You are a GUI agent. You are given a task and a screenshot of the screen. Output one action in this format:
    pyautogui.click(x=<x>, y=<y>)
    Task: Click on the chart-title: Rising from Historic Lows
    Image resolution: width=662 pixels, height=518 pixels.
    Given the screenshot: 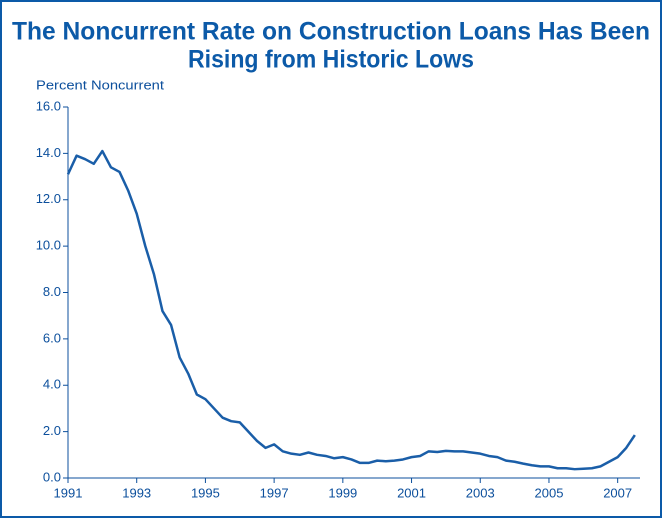 What is the action you would take?
    pyautogui.click(x=331, y=60)
    